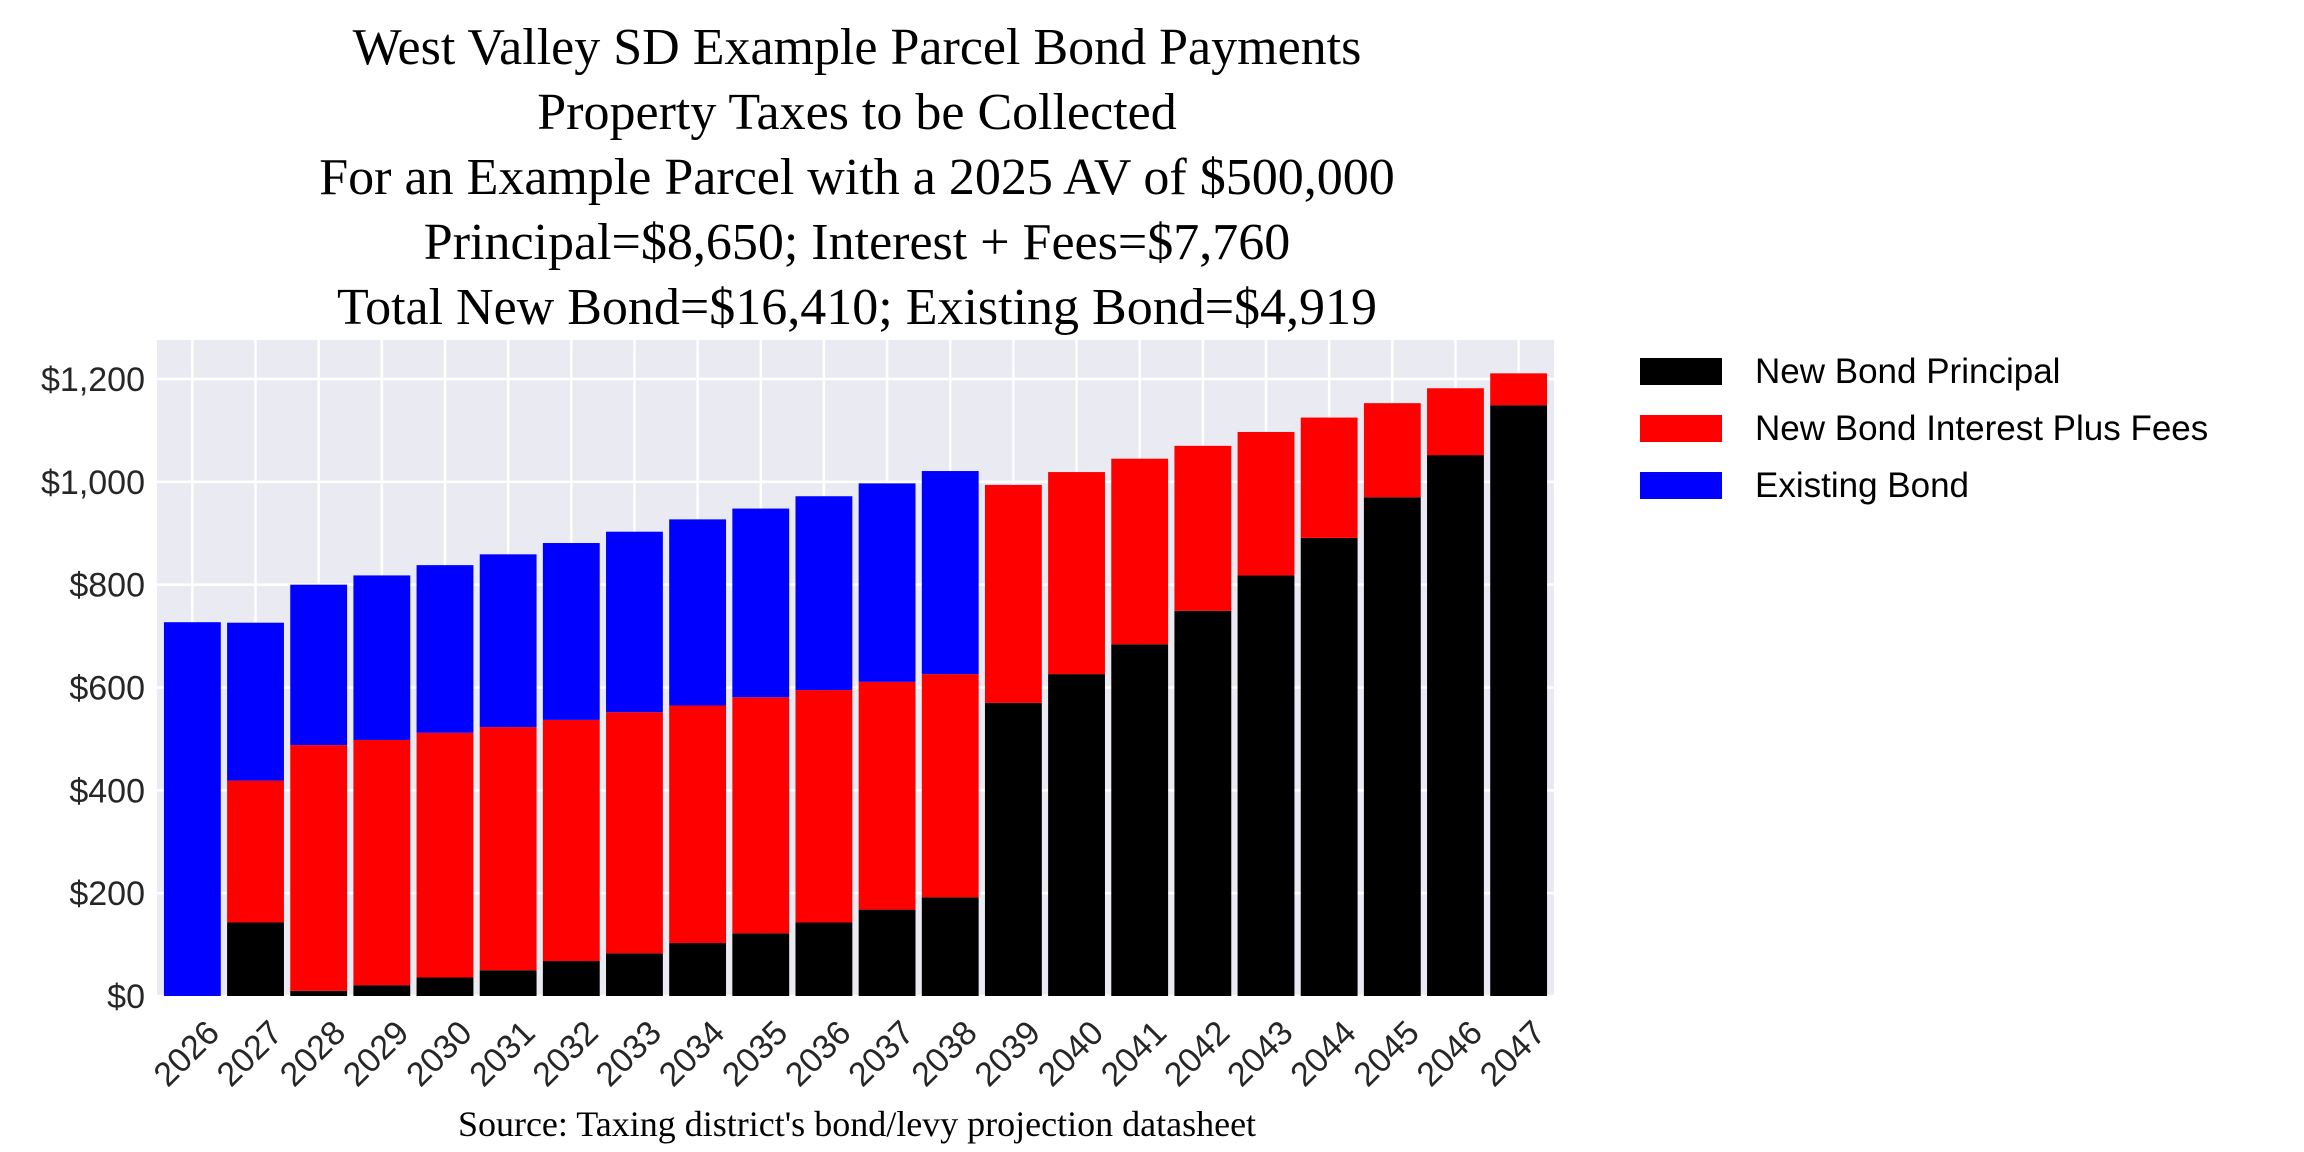 Image resolution: width=2304 pixels, height=1152 pixels. What do you see at coordinates (1329, 766) in the screenshot?
I see `bar-new-bond-principal-2044` at bounding box center [1329, 766].